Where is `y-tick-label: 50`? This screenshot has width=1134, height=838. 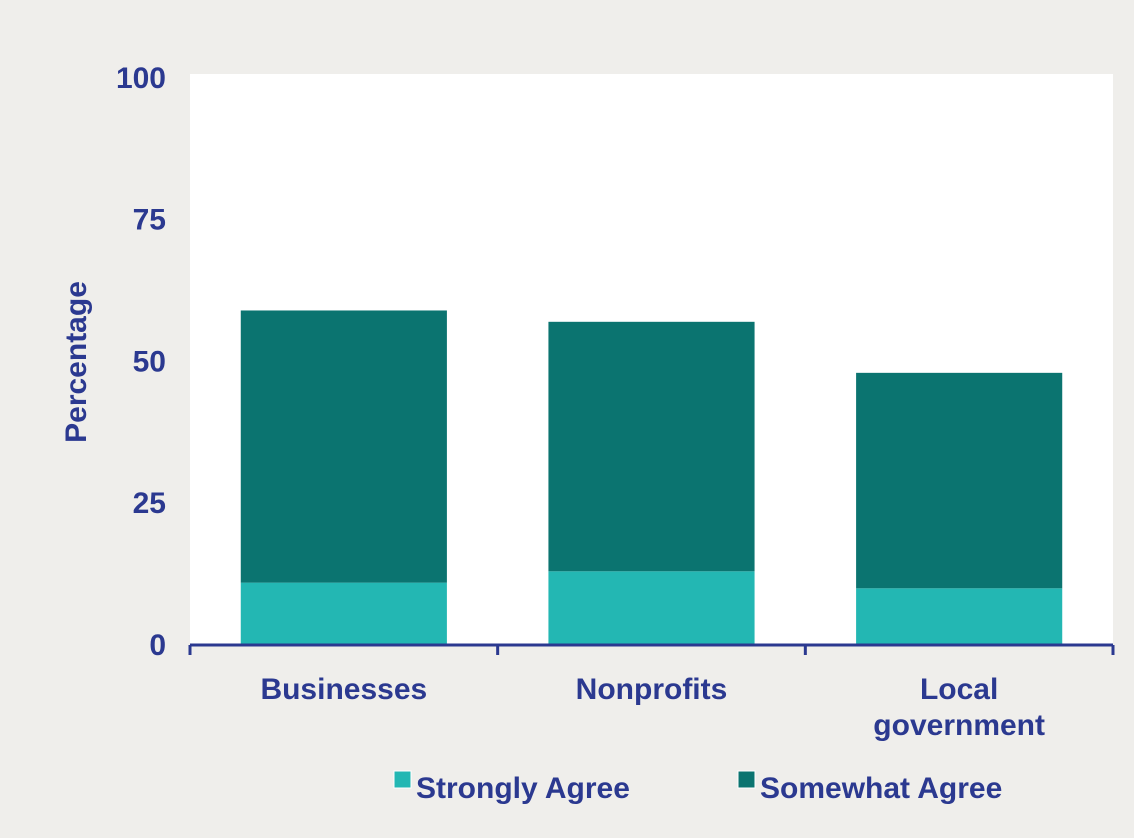
y-tick-label: 50 is located at coordinates (149, 361).